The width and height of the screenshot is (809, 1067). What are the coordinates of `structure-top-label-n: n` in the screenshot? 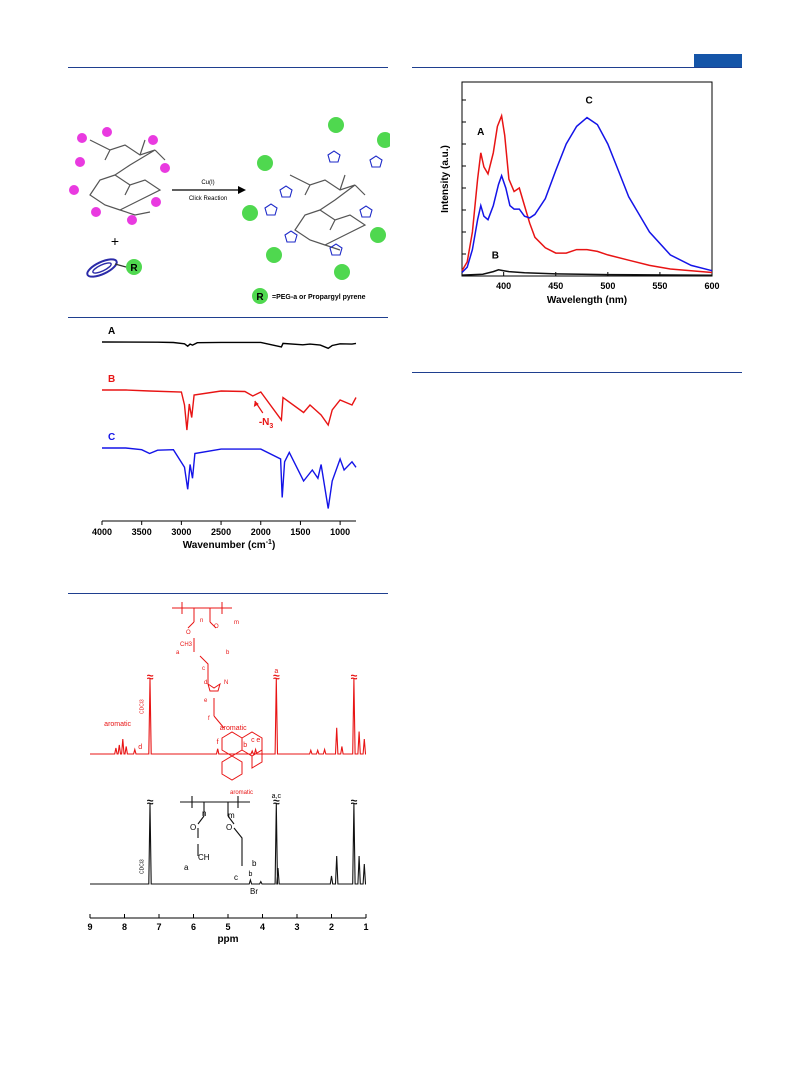 It's located at (201, 621).